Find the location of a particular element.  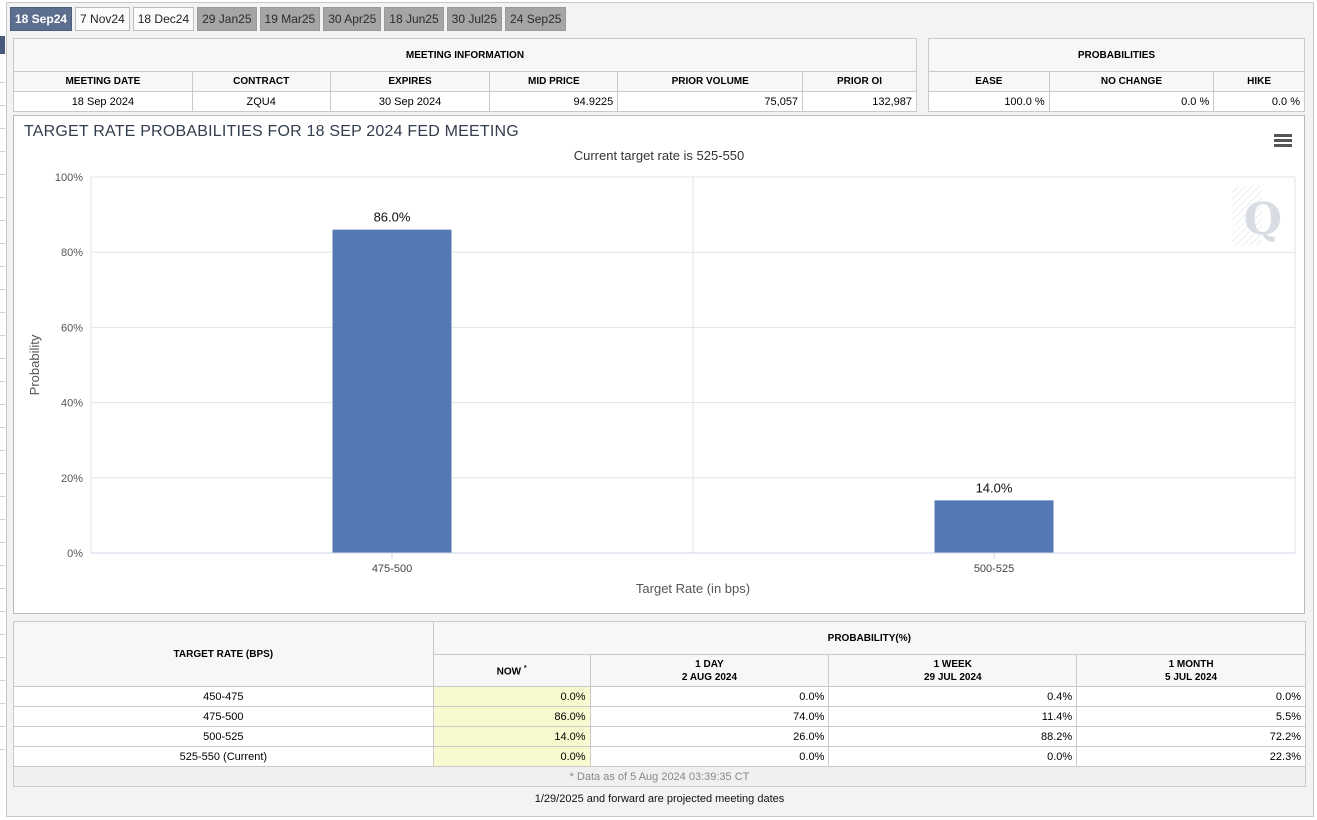

tab-meeting-0: 18 Sep24 is located at coordinates (41, 19).